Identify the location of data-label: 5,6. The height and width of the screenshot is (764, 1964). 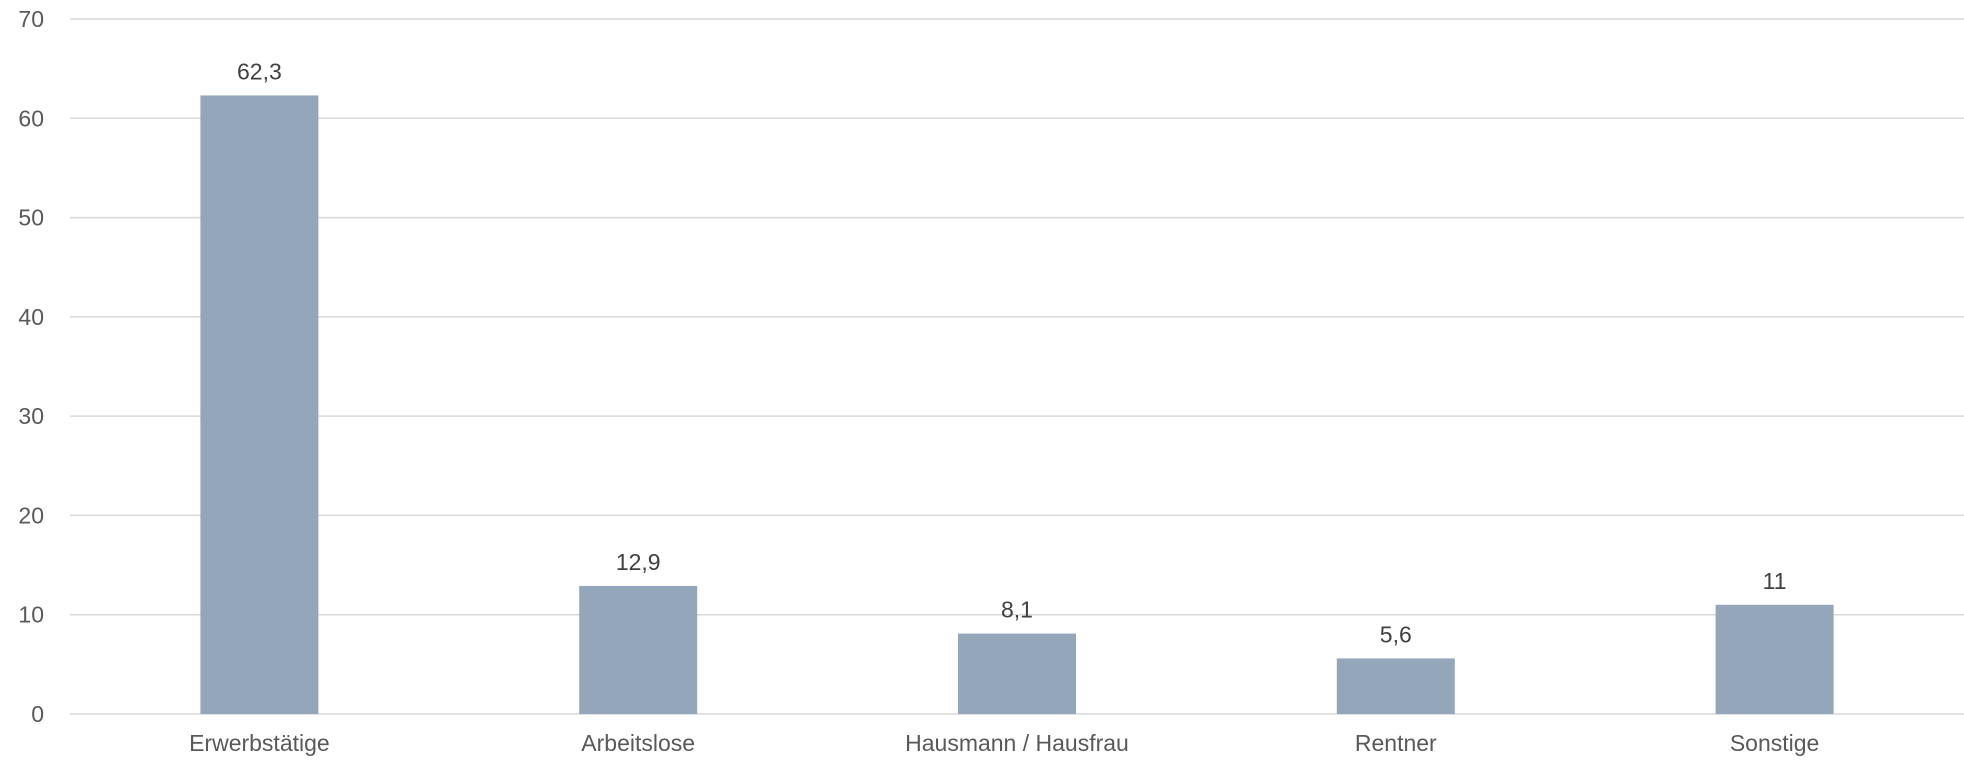
(1396, 634).